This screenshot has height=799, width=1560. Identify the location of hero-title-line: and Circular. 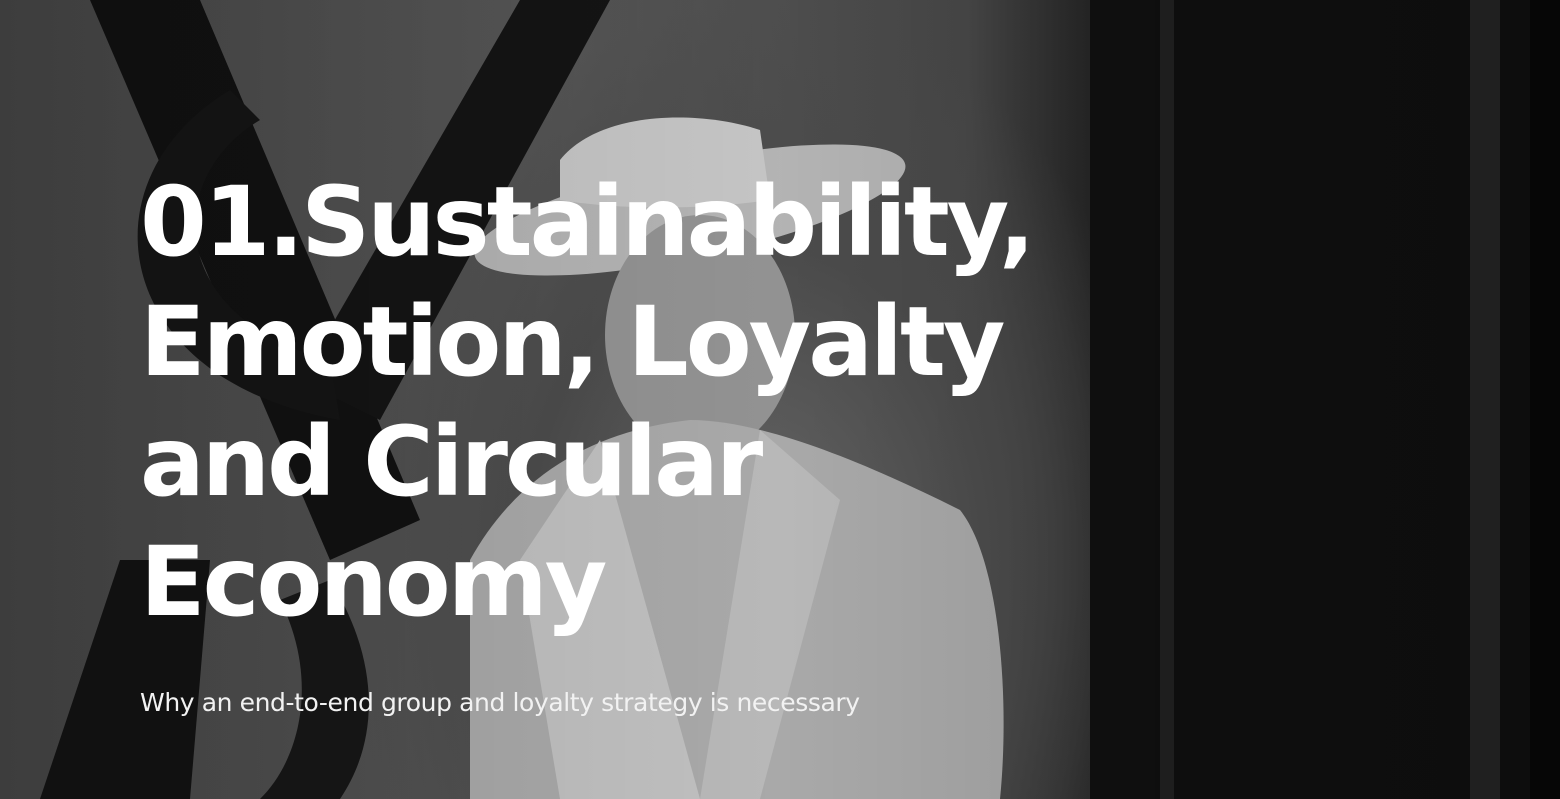
(451, 462).